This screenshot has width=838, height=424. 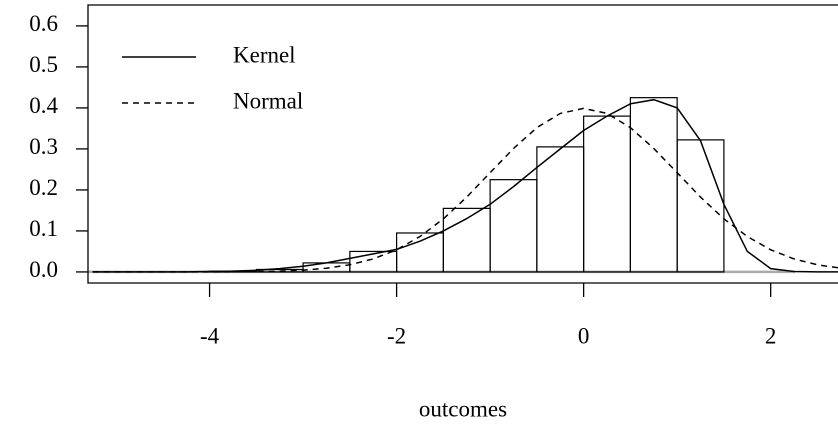 What do you see at coordinates (584, 335) in the screenshot?
I see `x-tick-label: 0` at bounding box center [584, 335].